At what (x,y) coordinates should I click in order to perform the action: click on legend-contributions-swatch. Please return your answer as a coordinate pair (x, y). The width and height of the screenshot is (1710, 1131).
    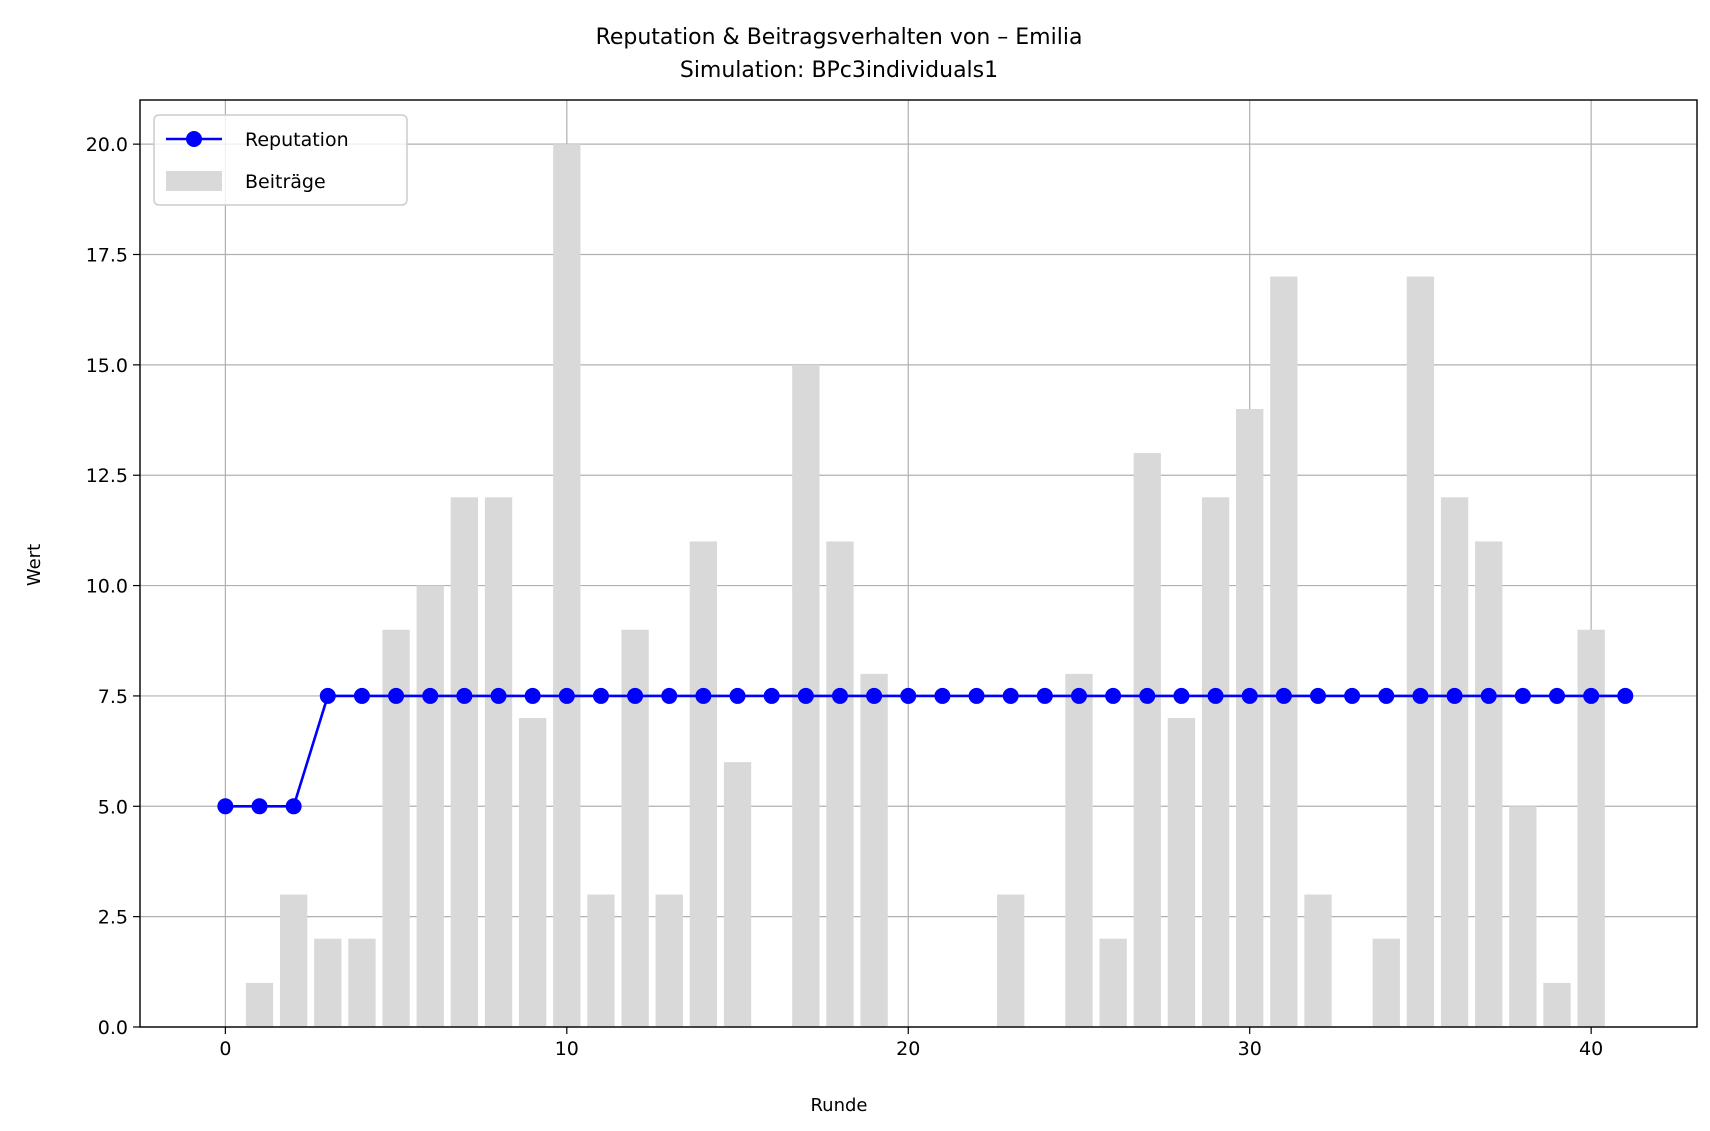
    Looking at the image, I should click on (194, 181).